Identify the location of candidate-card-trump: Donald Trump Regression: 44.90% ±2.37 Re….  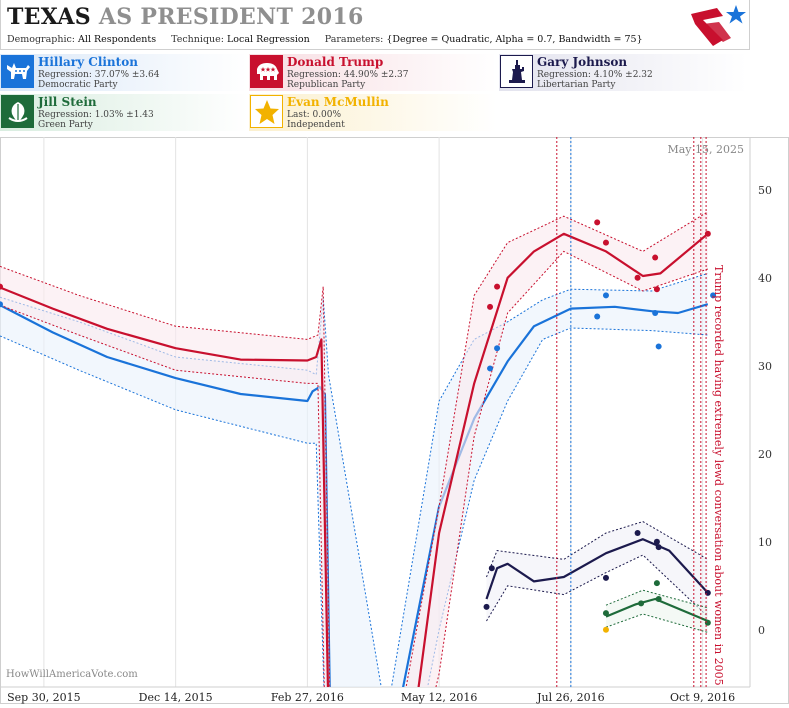
(373, 72).